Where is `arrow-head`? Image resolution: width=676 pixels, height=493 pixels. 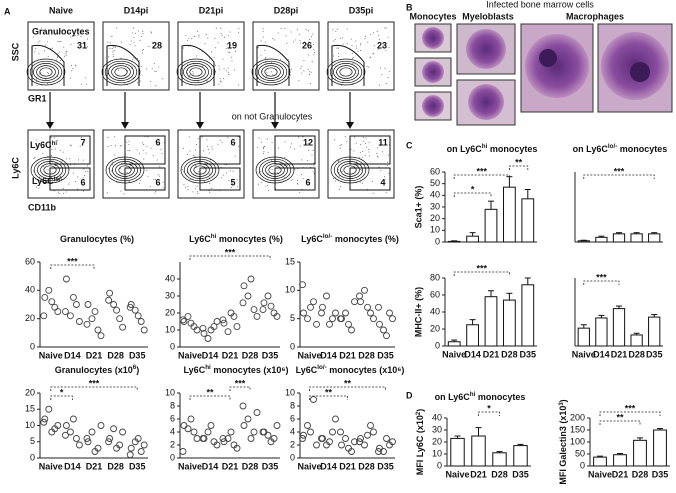
arrow-head is located at coordinates (275, 125).